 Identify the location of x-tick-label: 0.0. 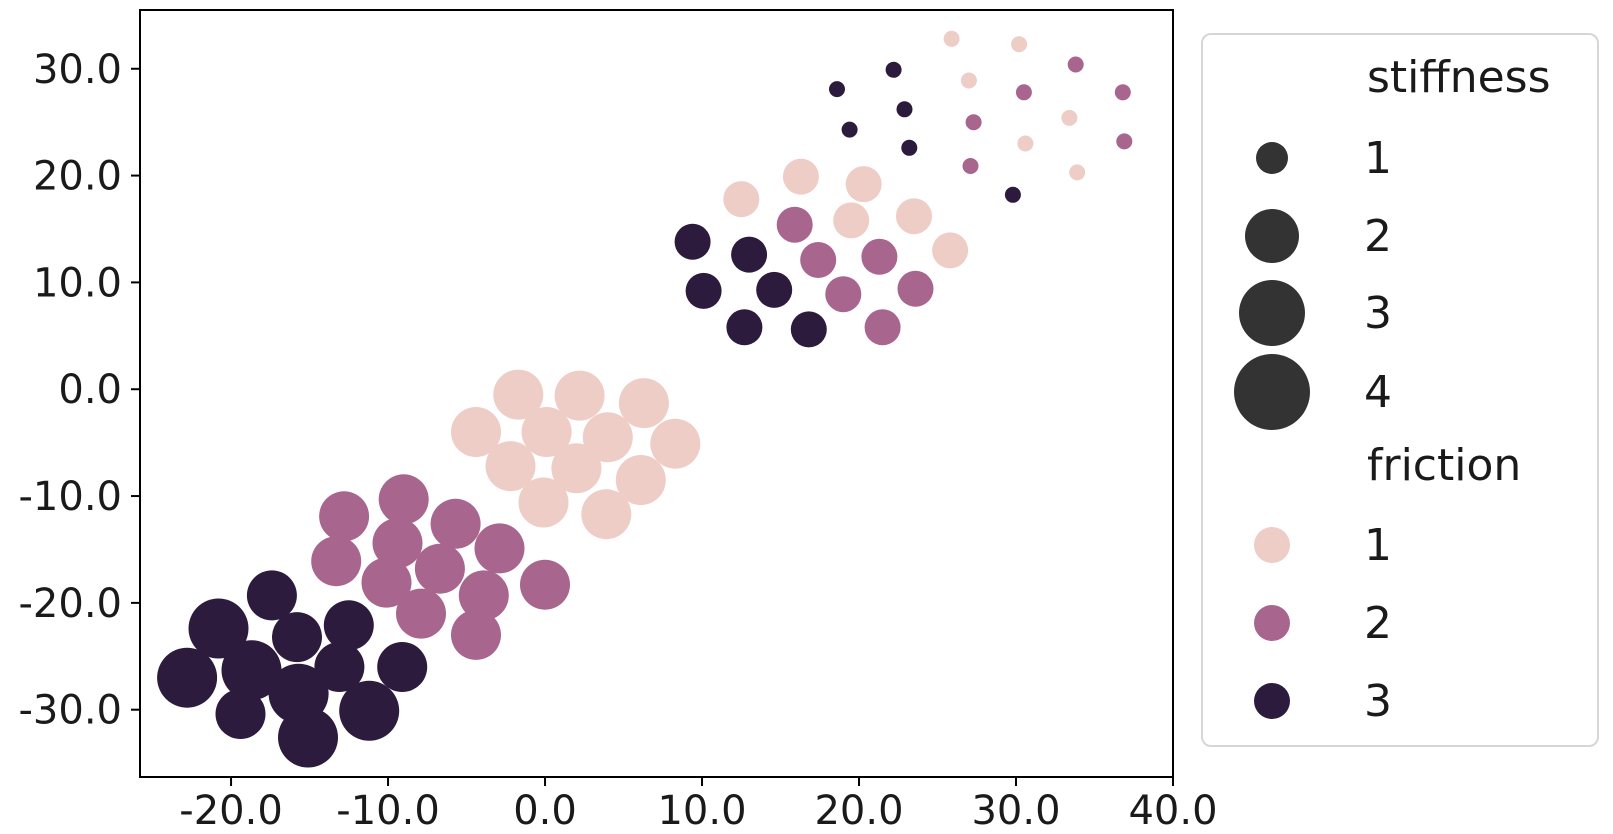
(545, 811).